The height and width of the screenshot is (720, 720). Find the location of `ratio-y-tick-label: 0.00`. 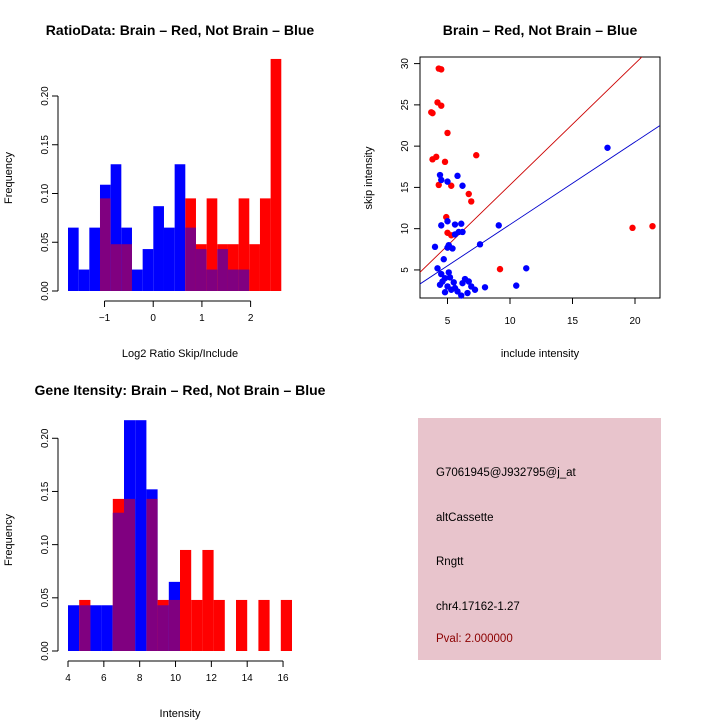

ratio-y-tick-label: 0.00 is located at coordinates (45, 291).